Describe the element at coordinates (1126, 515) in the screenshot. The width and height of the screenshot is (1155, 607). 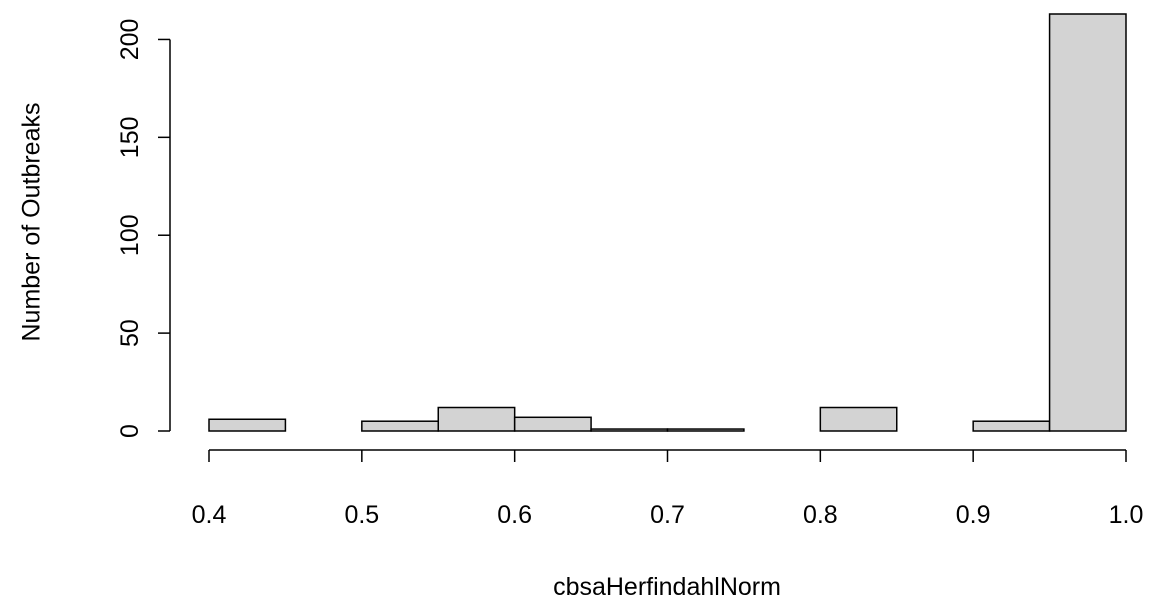
I see `x-tick-label: 1.0` at that location.